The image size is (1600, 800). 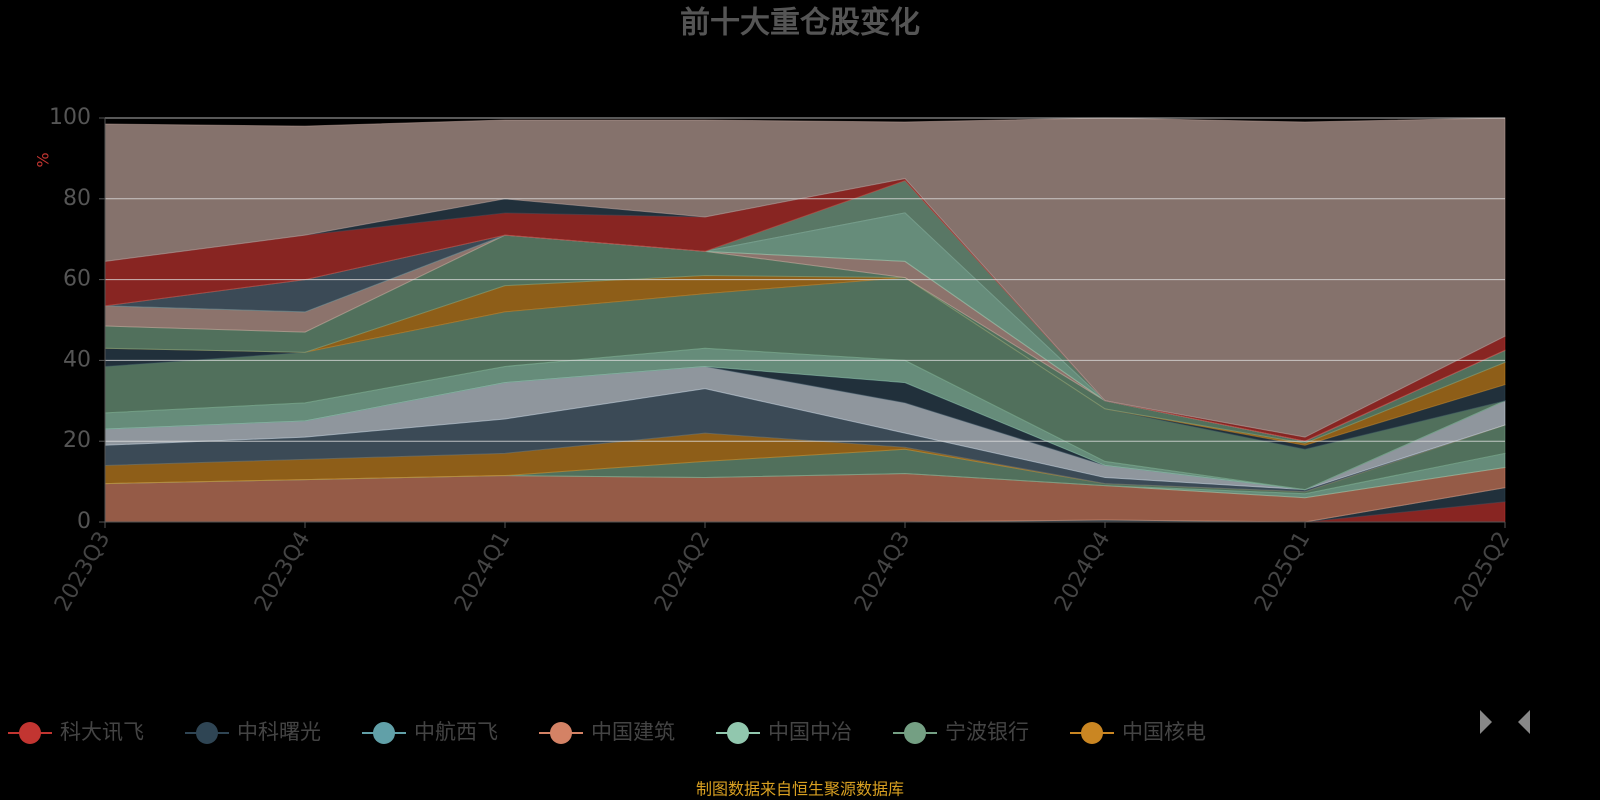 What do you see at coordinates (282, 572) in the screenshot?
I see `x-tick-label: 2023Q4` at bounding box center [282, 572].